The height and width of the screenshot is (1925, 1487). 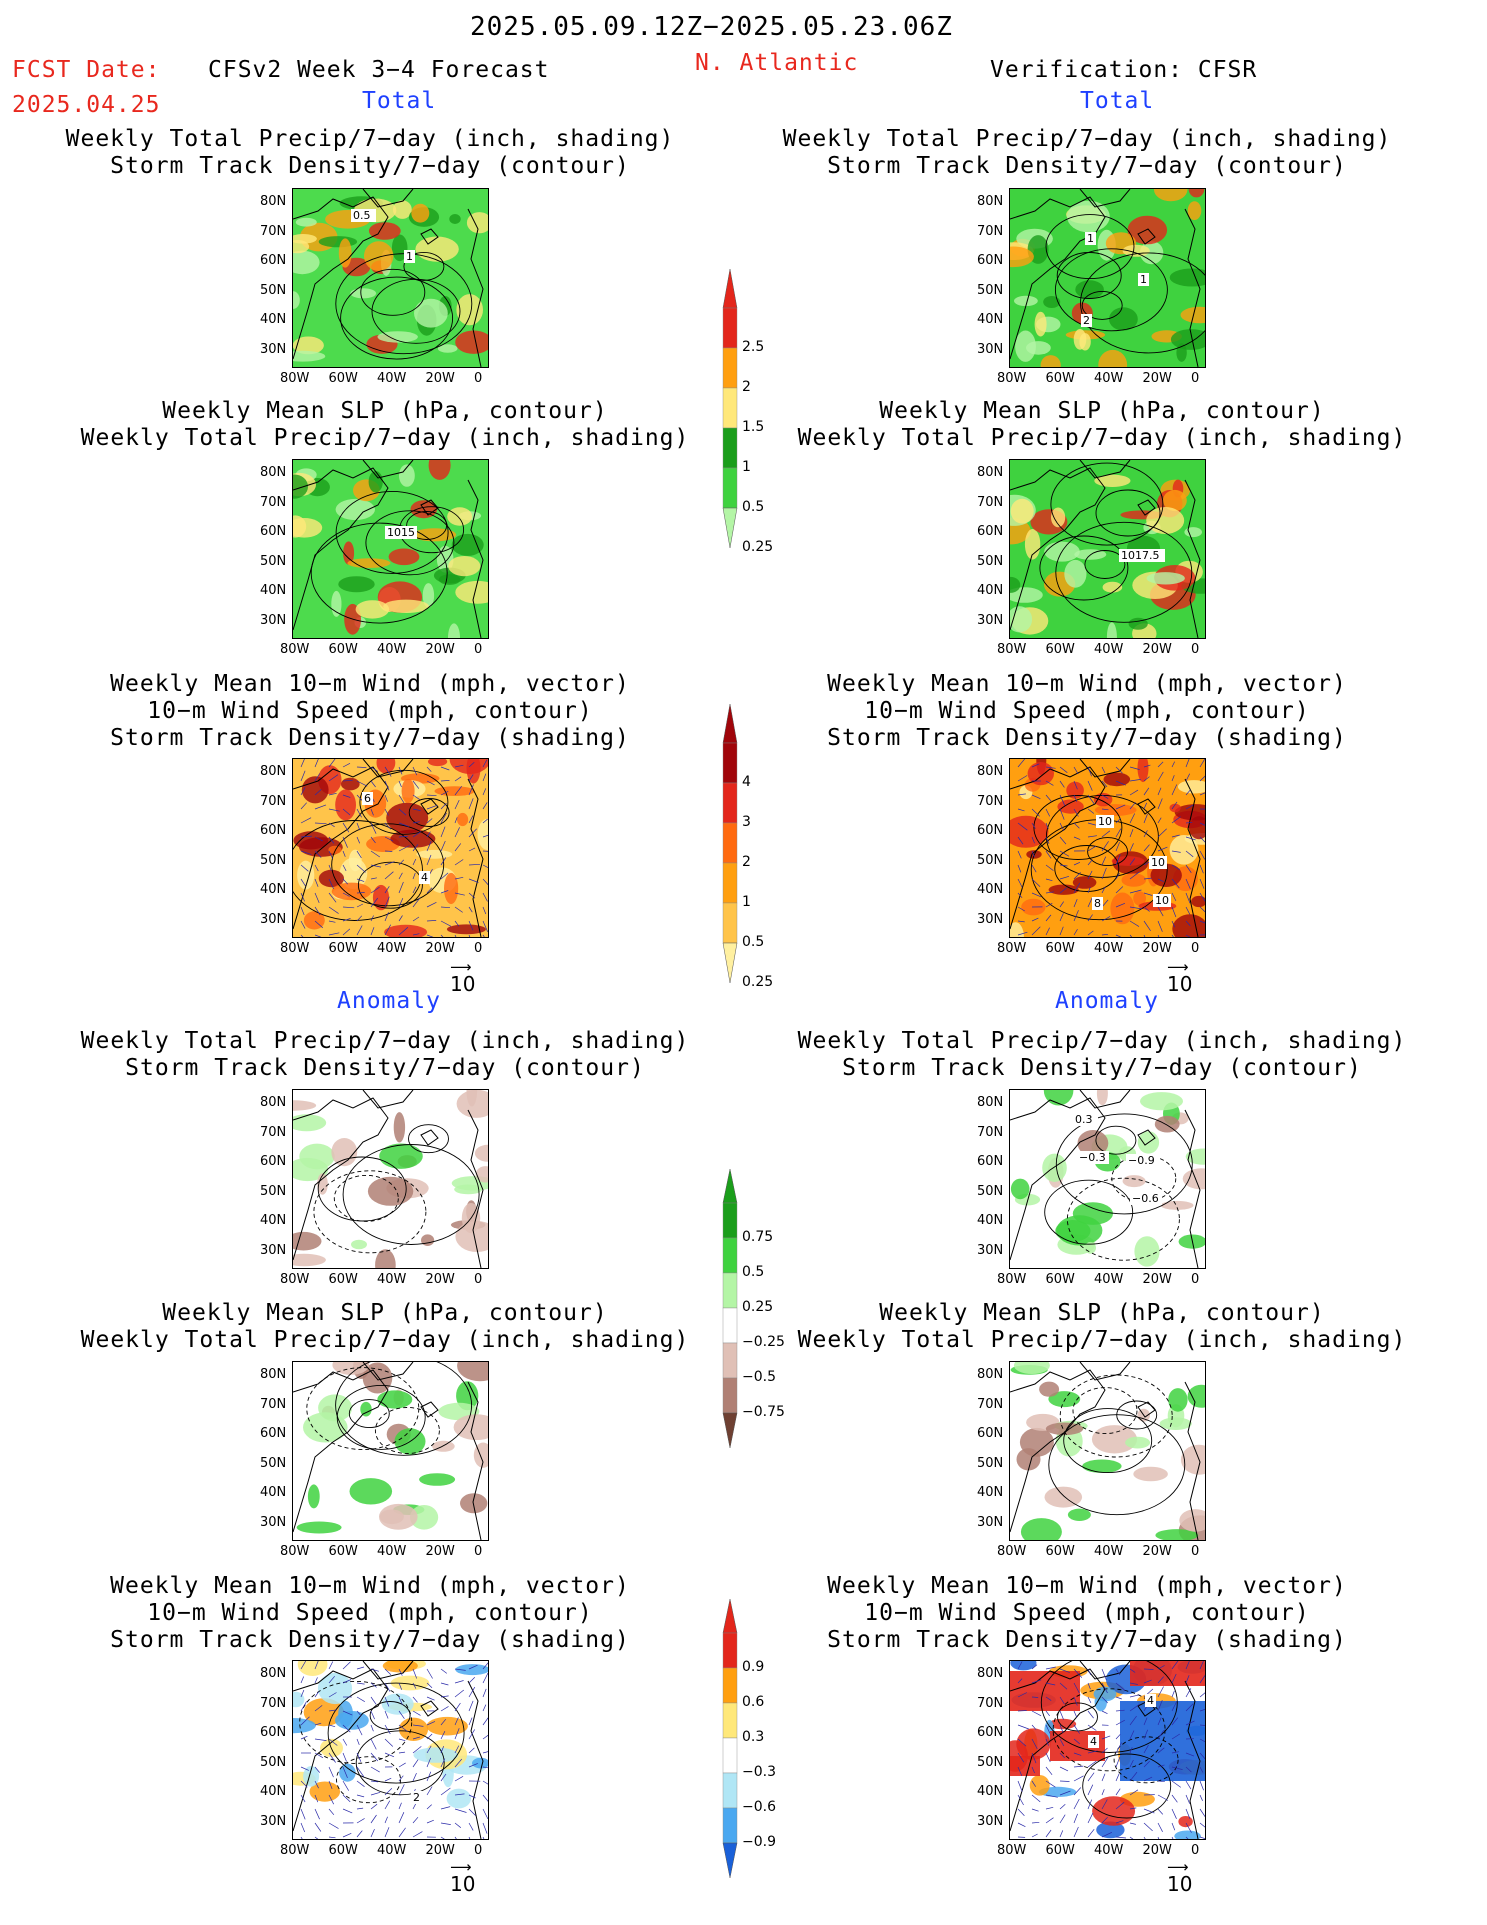 What do you see at coordinates (390, 1750) in the screenshot?
I see `map-fc-anom-wind: 2` at bounding box center [390, 1750].